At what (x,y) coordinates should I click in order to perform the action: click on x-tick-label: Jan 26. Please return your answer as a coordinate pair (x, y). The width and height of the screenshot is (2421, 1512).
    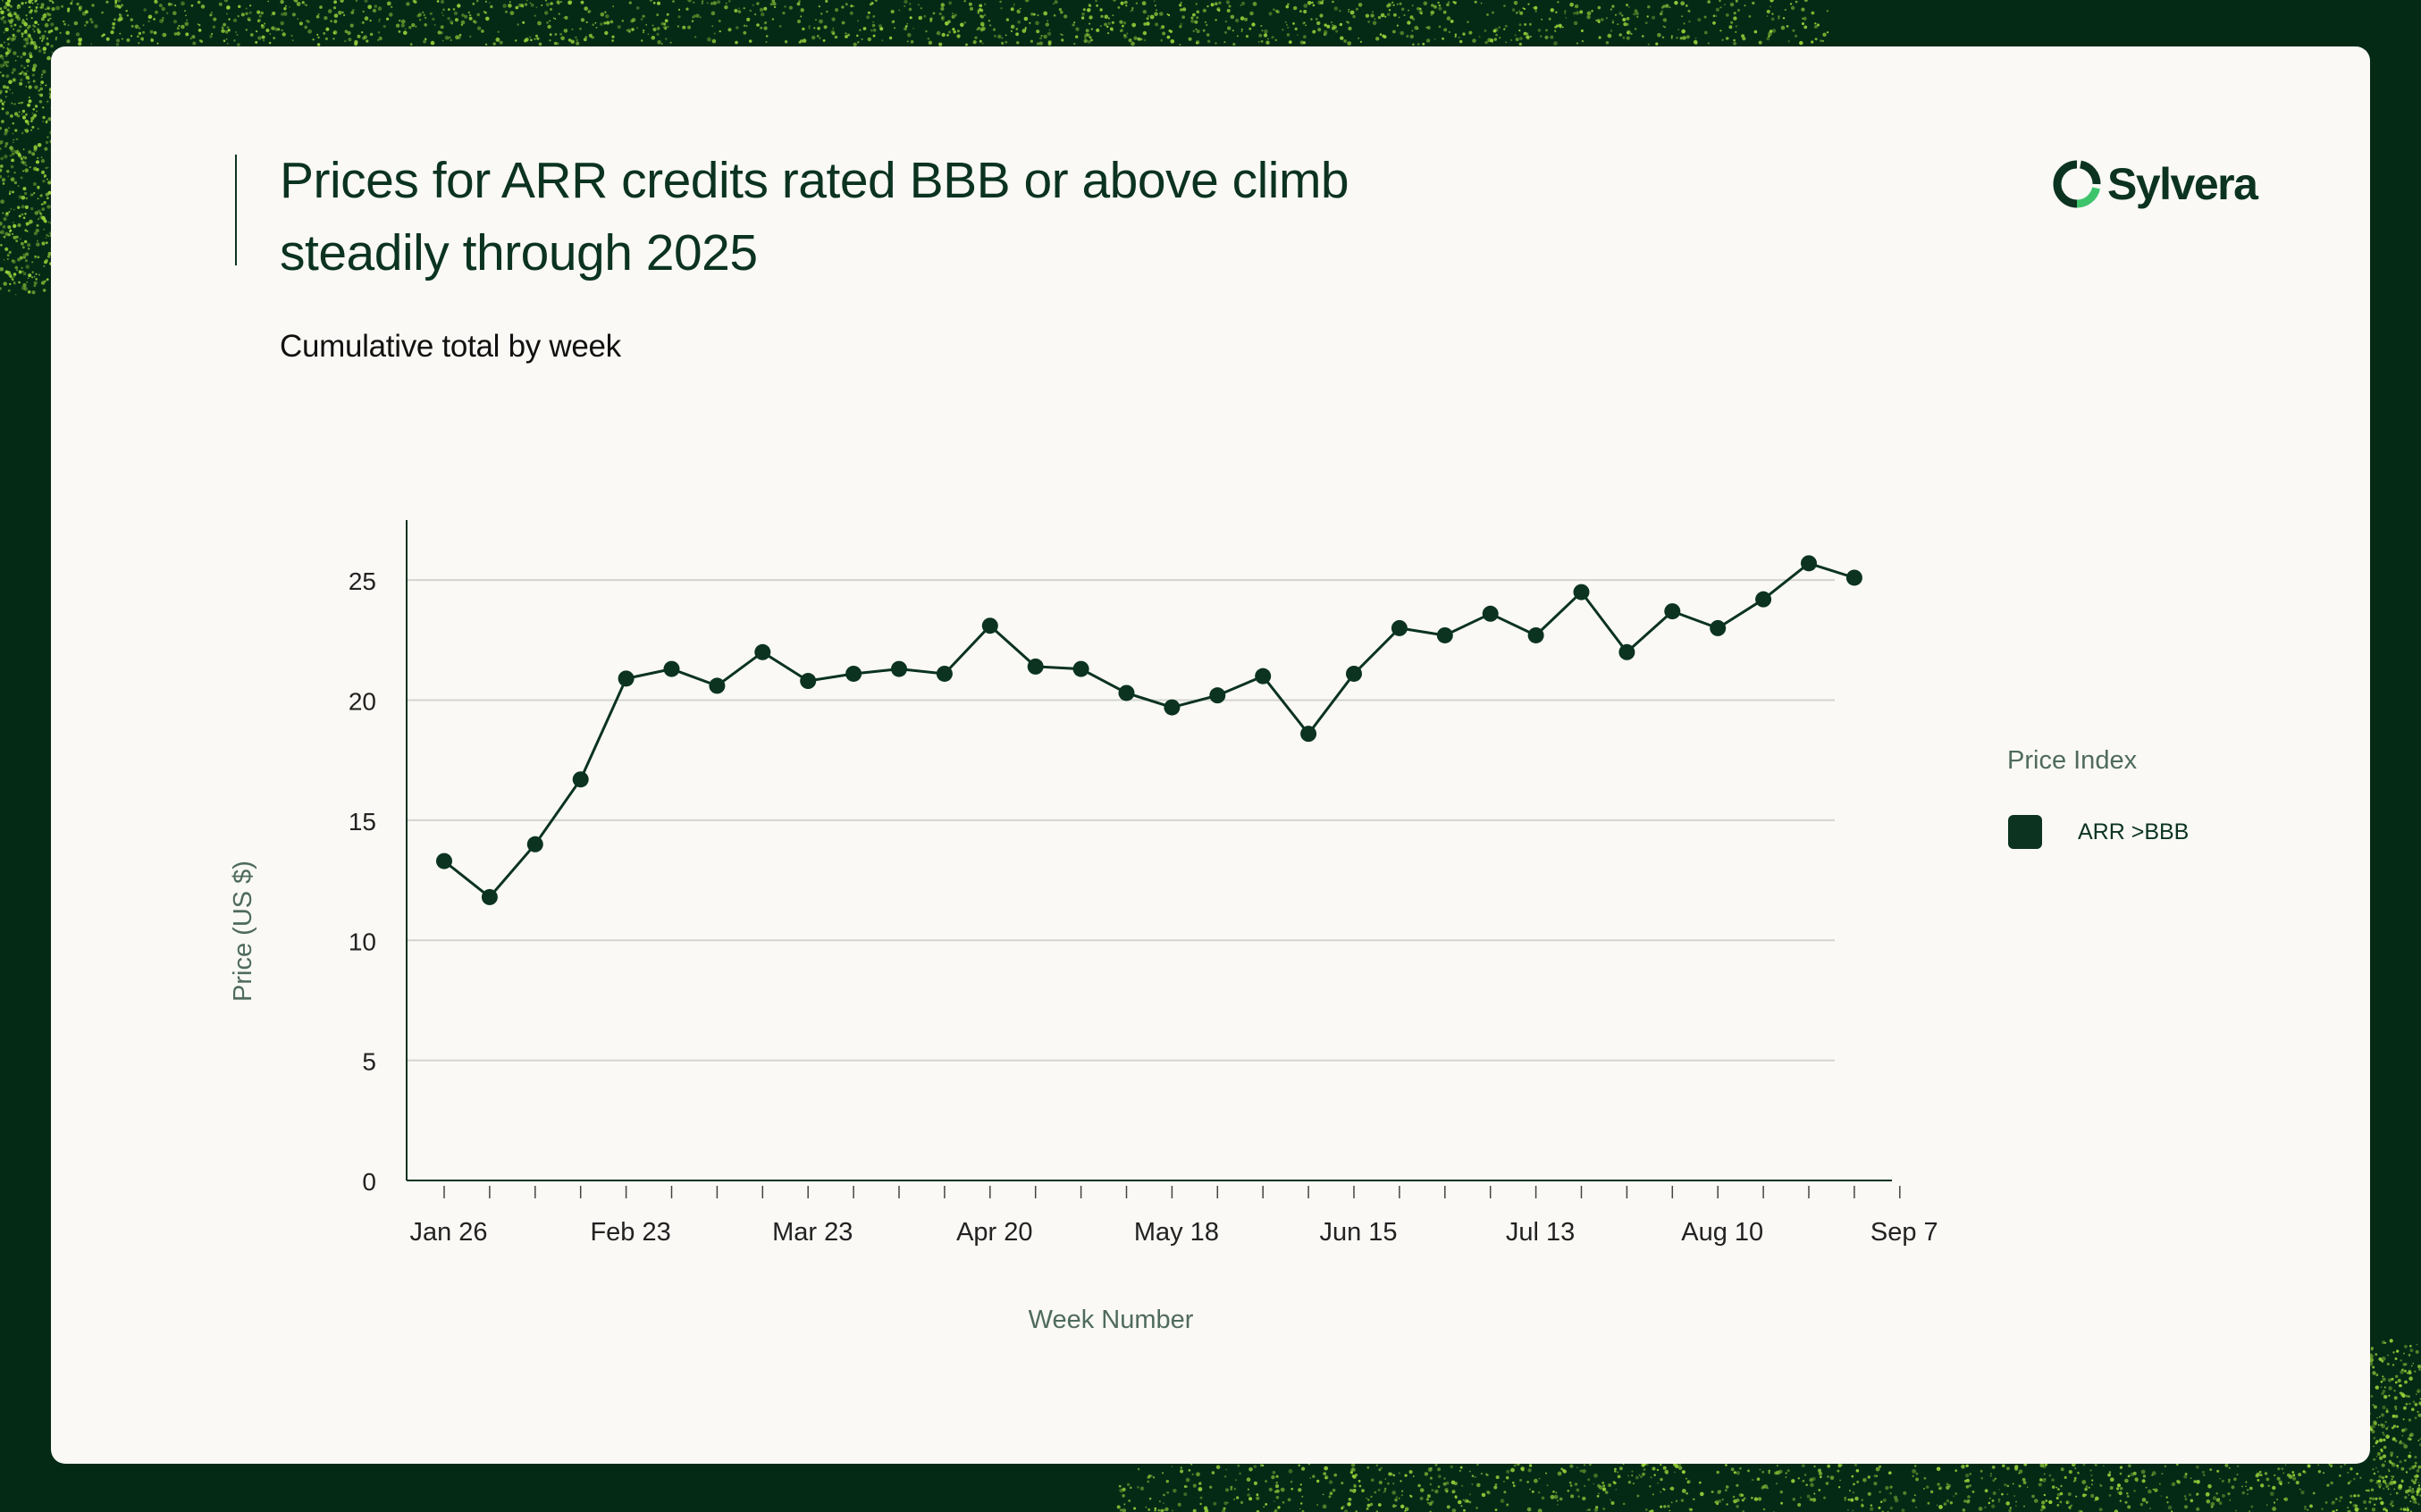
    Looking at the image, I should click on (448, 1232).